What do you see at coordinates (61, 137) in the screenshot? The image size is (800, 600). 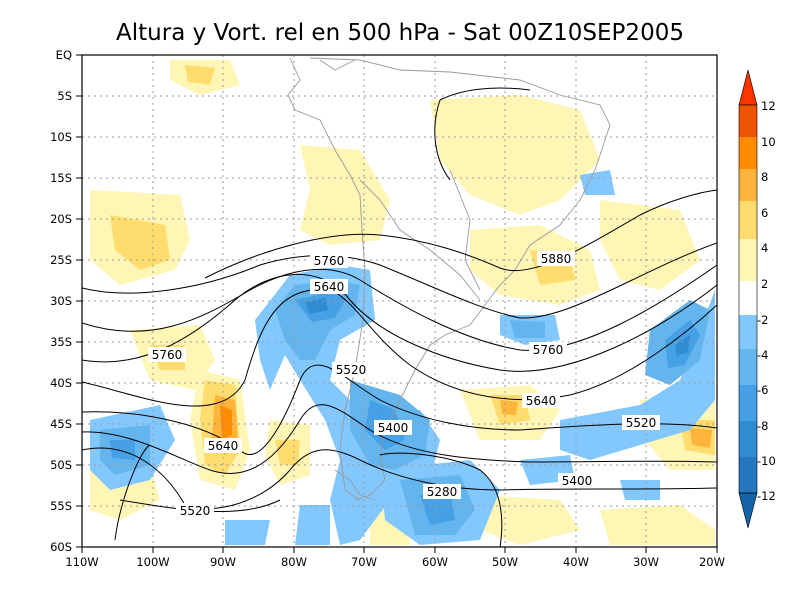 I see `lat-label: 10S` at bounding box center [61, 137].